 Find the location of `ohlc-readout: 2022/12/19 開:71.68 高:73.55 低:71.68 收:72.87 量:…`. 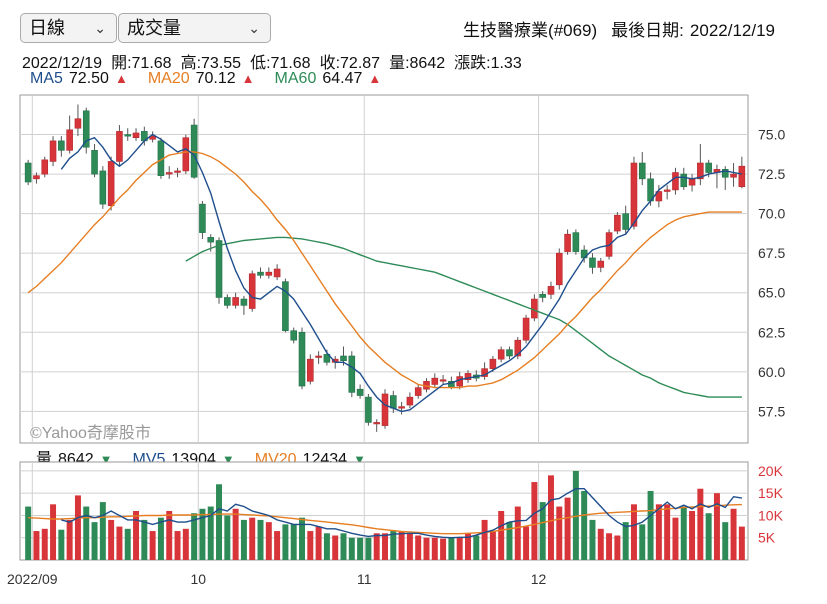

ohlc-readout: 2022/12/19 開:71.68 高:73.55 低:71.68 收:72.87 量:… is located at coordinates (276, 61).